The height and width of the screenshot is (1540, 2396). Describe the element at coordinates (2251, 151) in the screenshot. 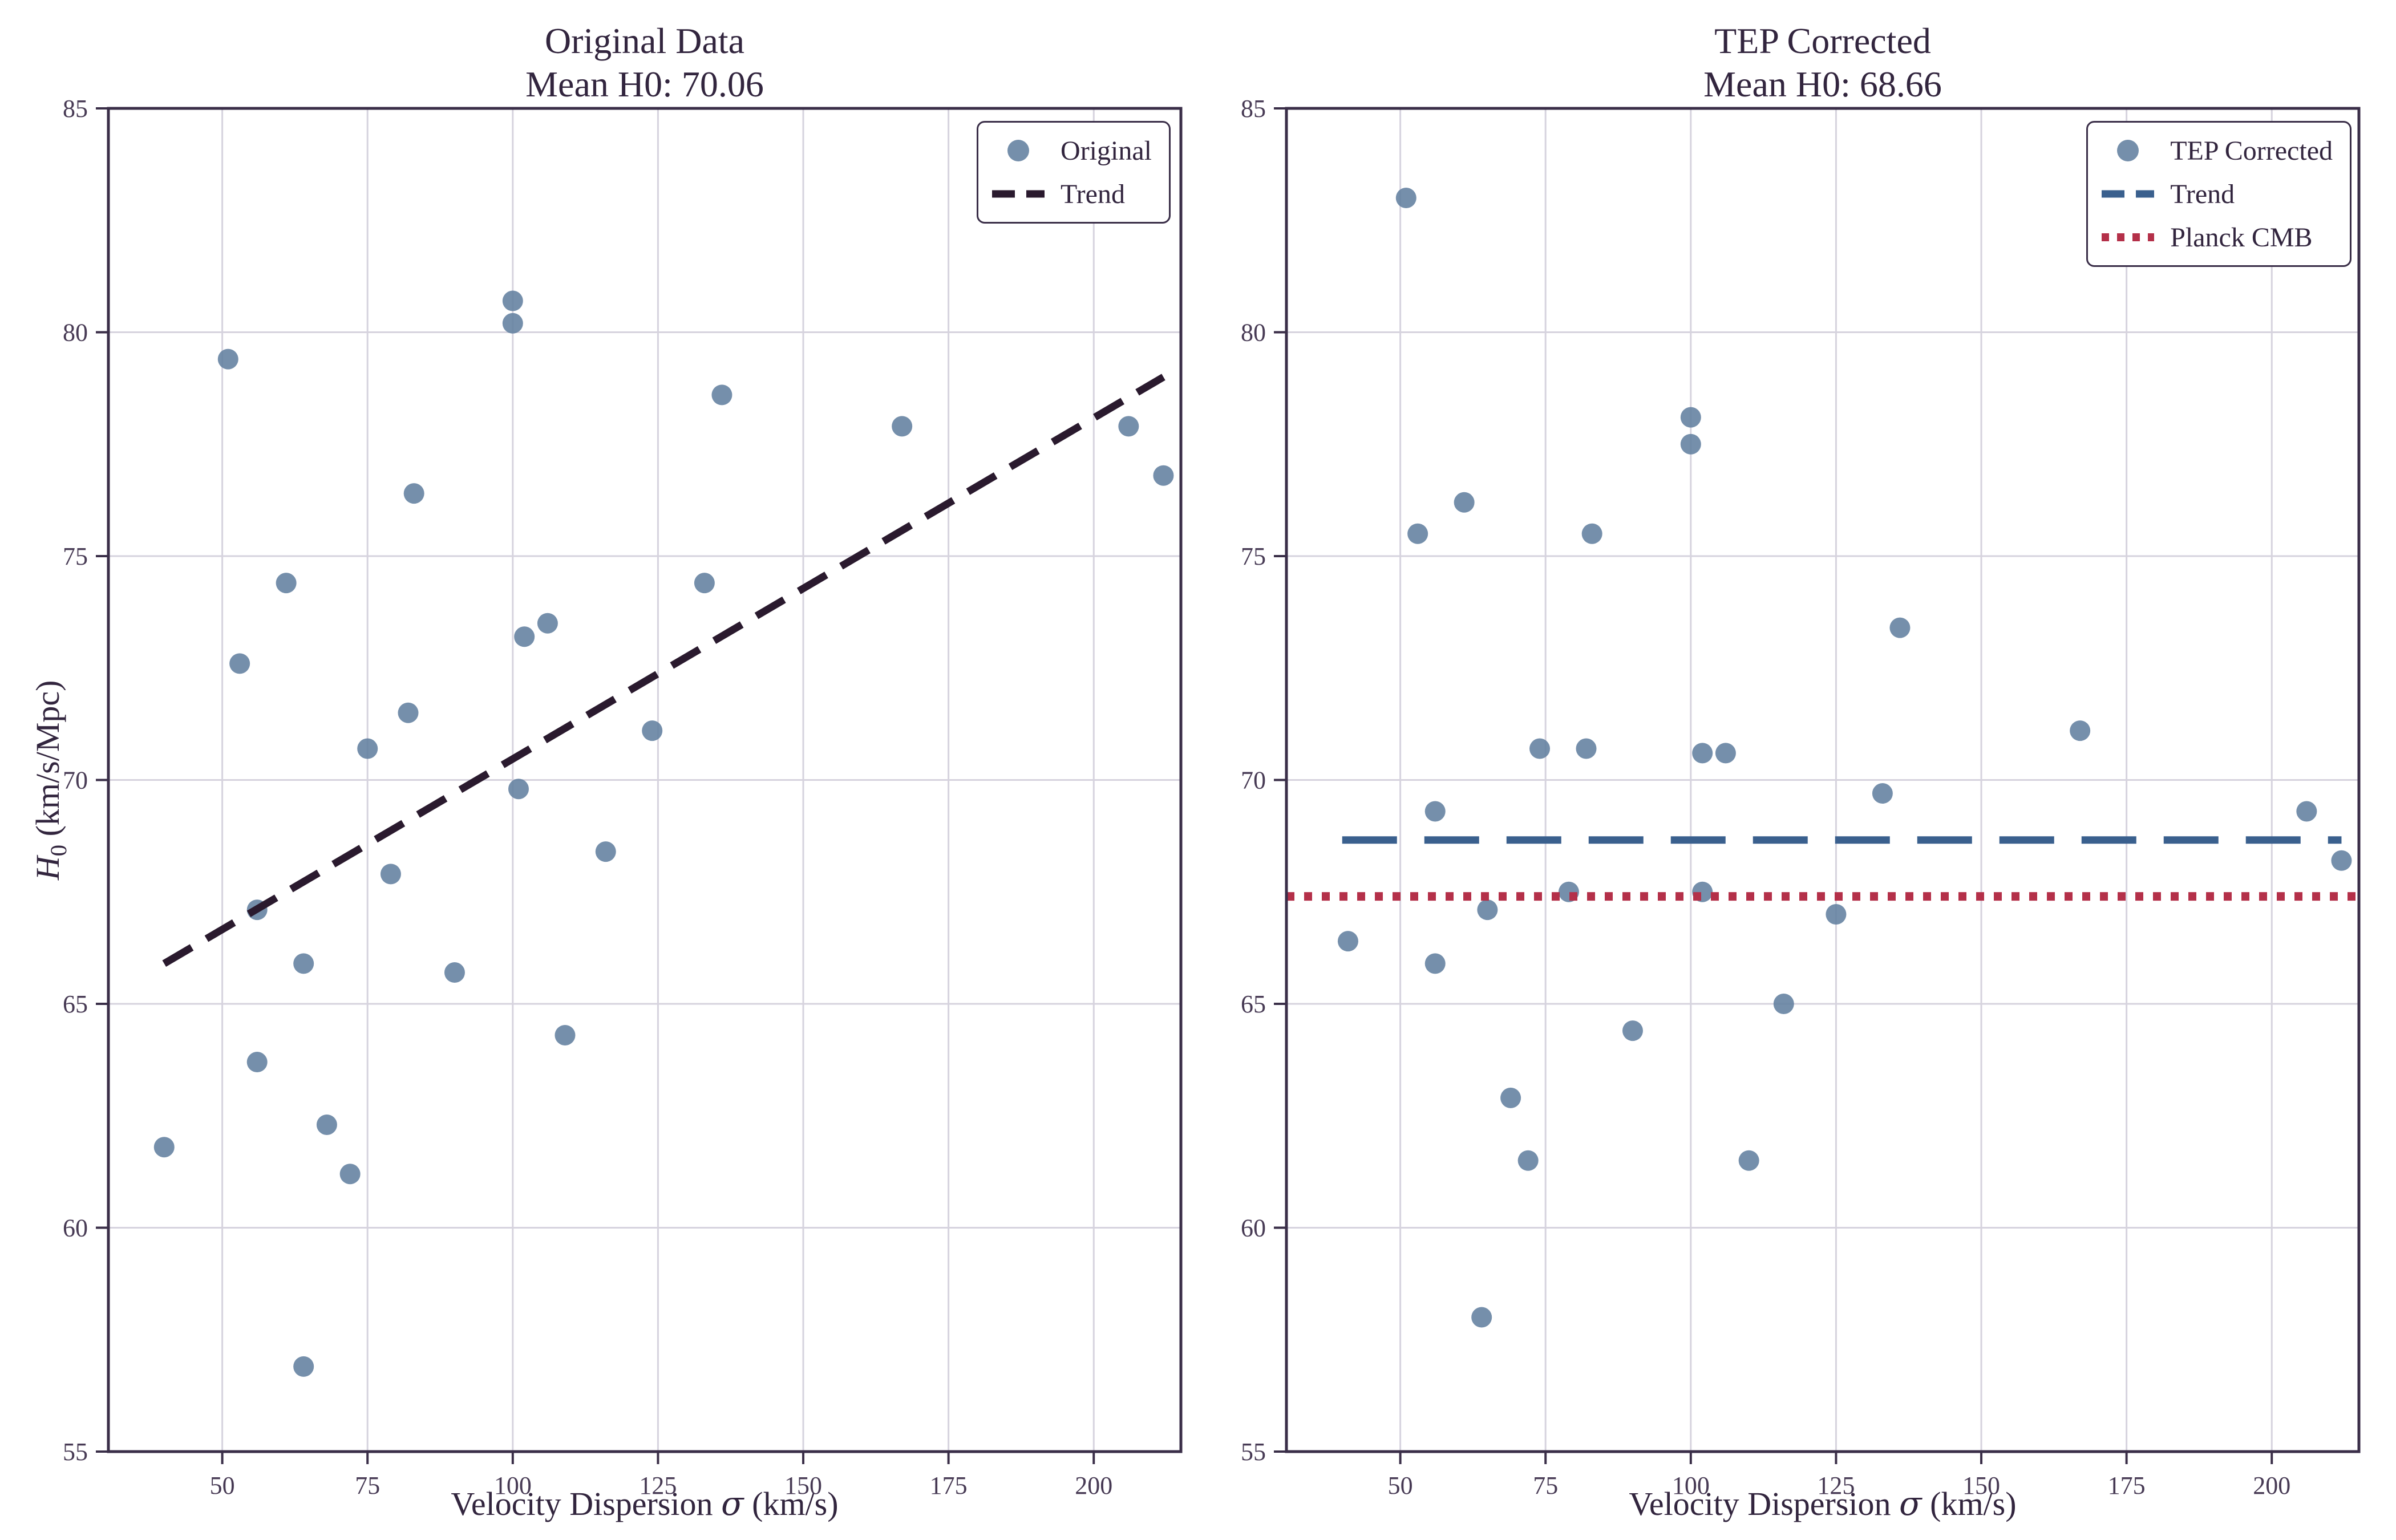

I see `legend-item-label: TEP Corrected` at that location.